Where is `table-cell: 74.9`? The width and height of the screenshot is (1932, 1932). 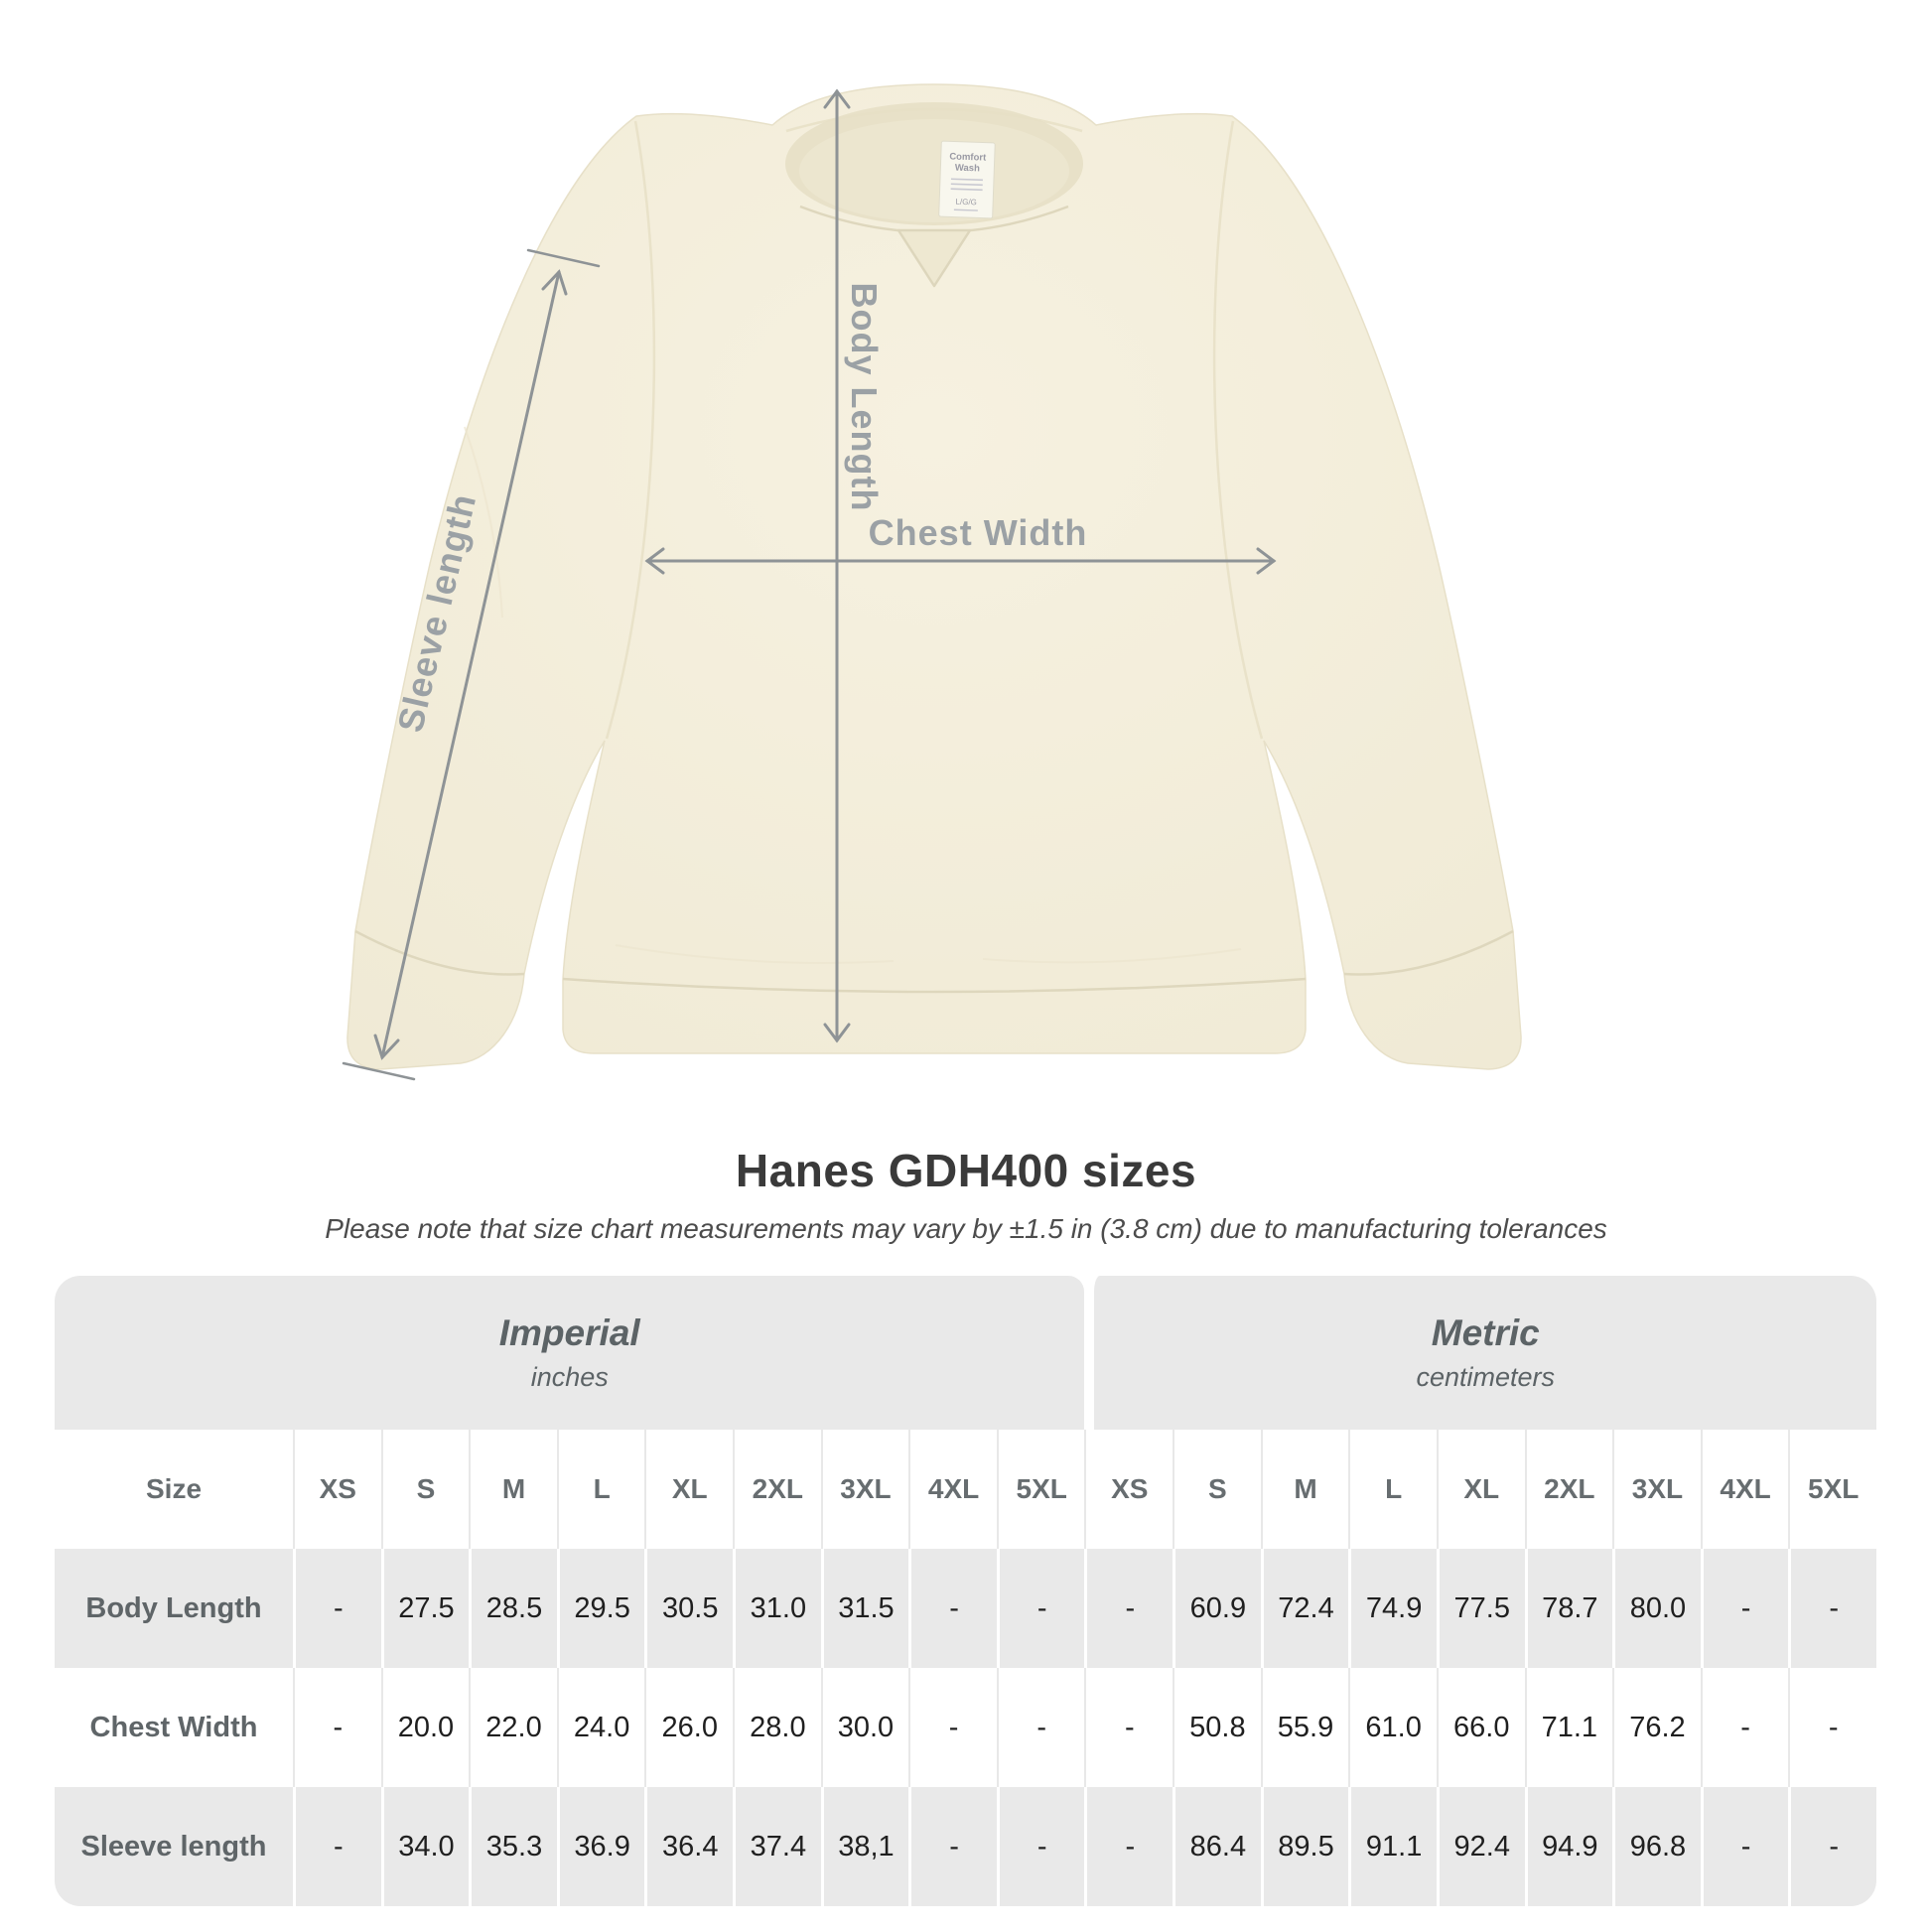
table-cell: 74.9 is located at coordinates (1393, 1608).